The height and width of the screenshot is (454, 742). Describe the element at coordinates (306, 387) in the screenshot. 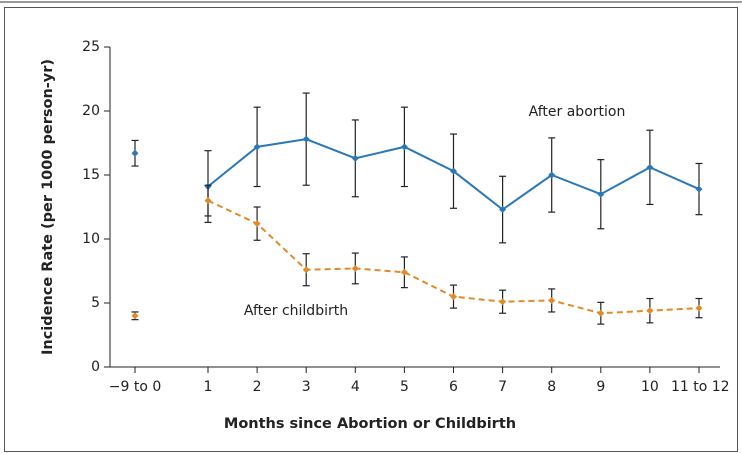

I see `x-tick-label: 3` at that location.